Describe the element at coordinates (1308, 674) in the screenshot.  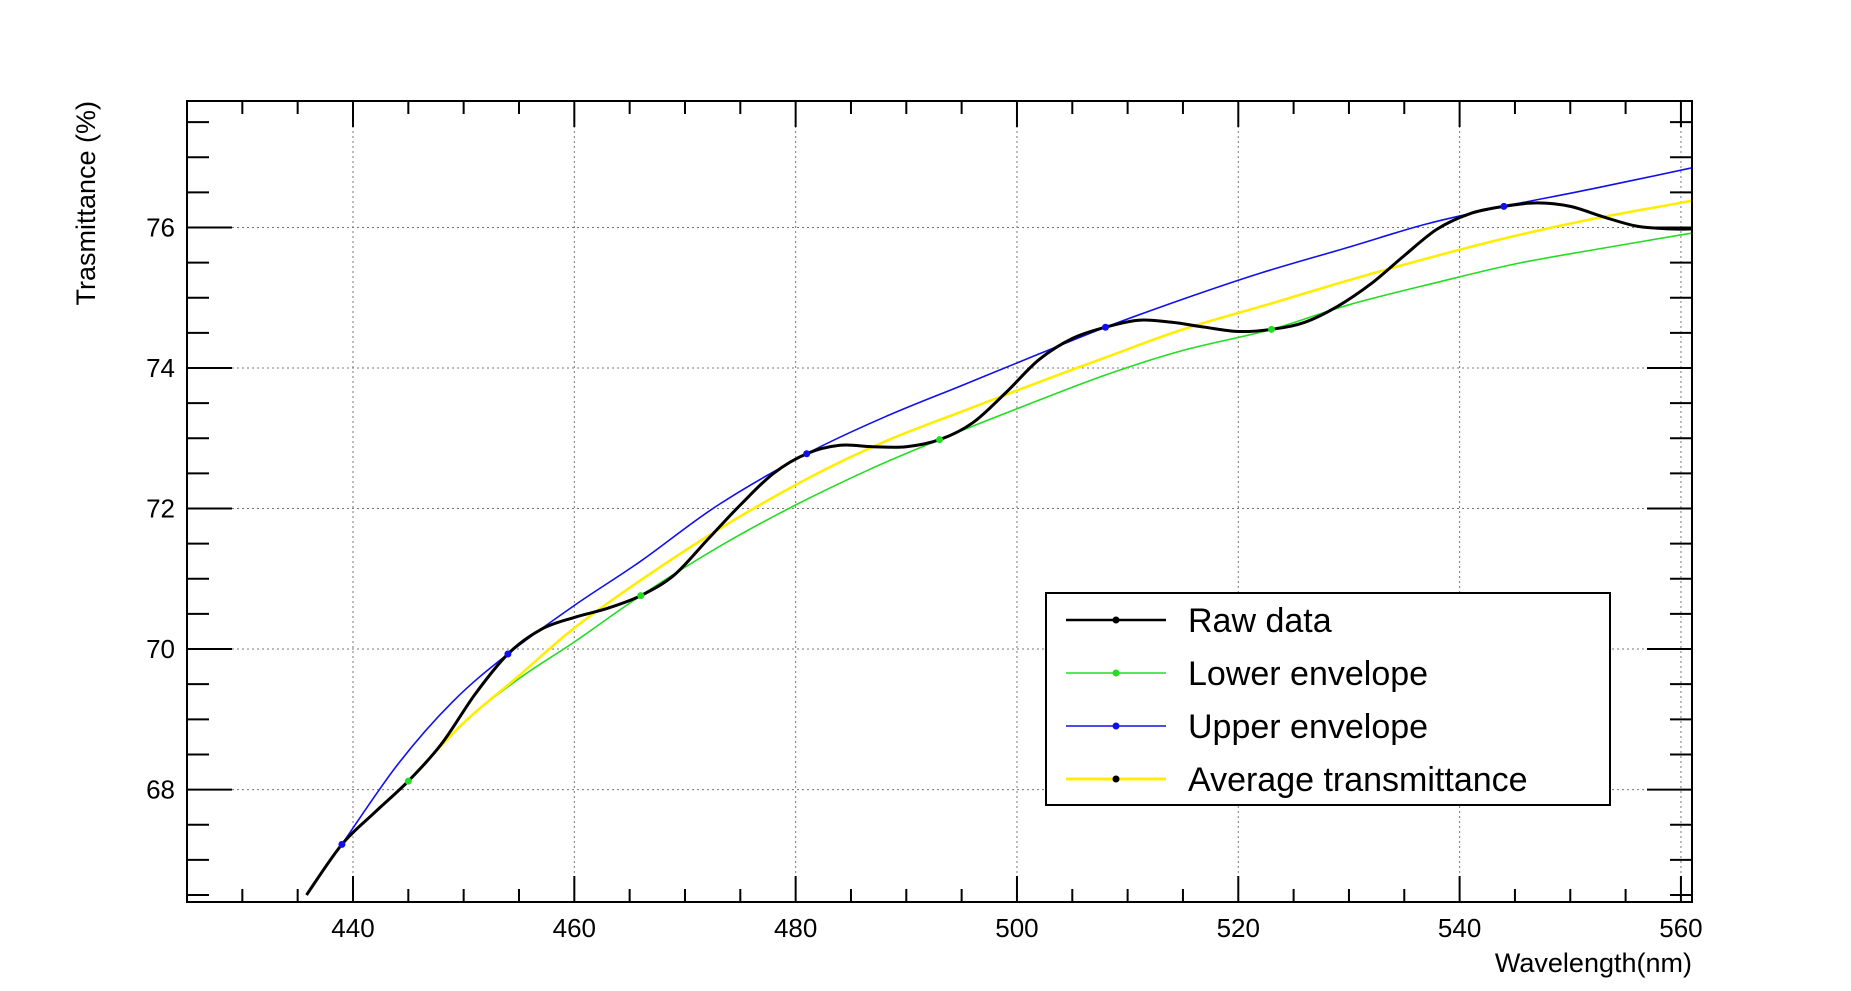
I see `legend-entry-label: Lower envelope` at that location.